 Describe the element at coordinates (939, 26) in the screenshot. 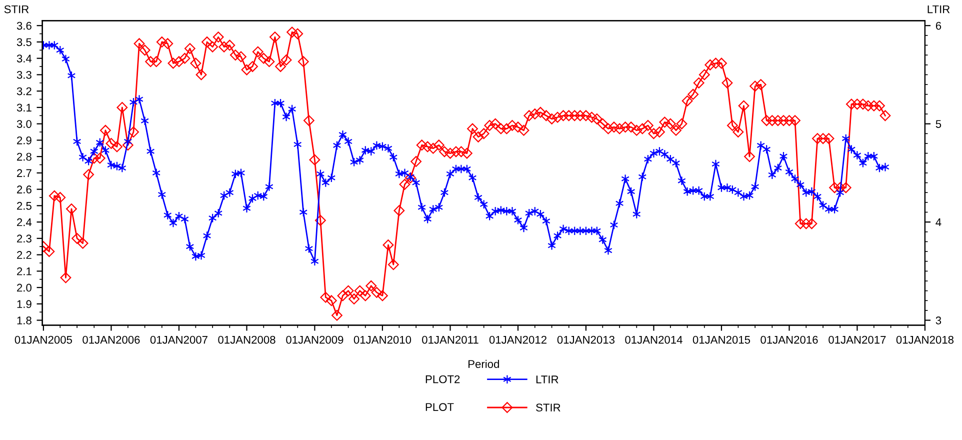

I see `y2-tick-label: 6` at that location.